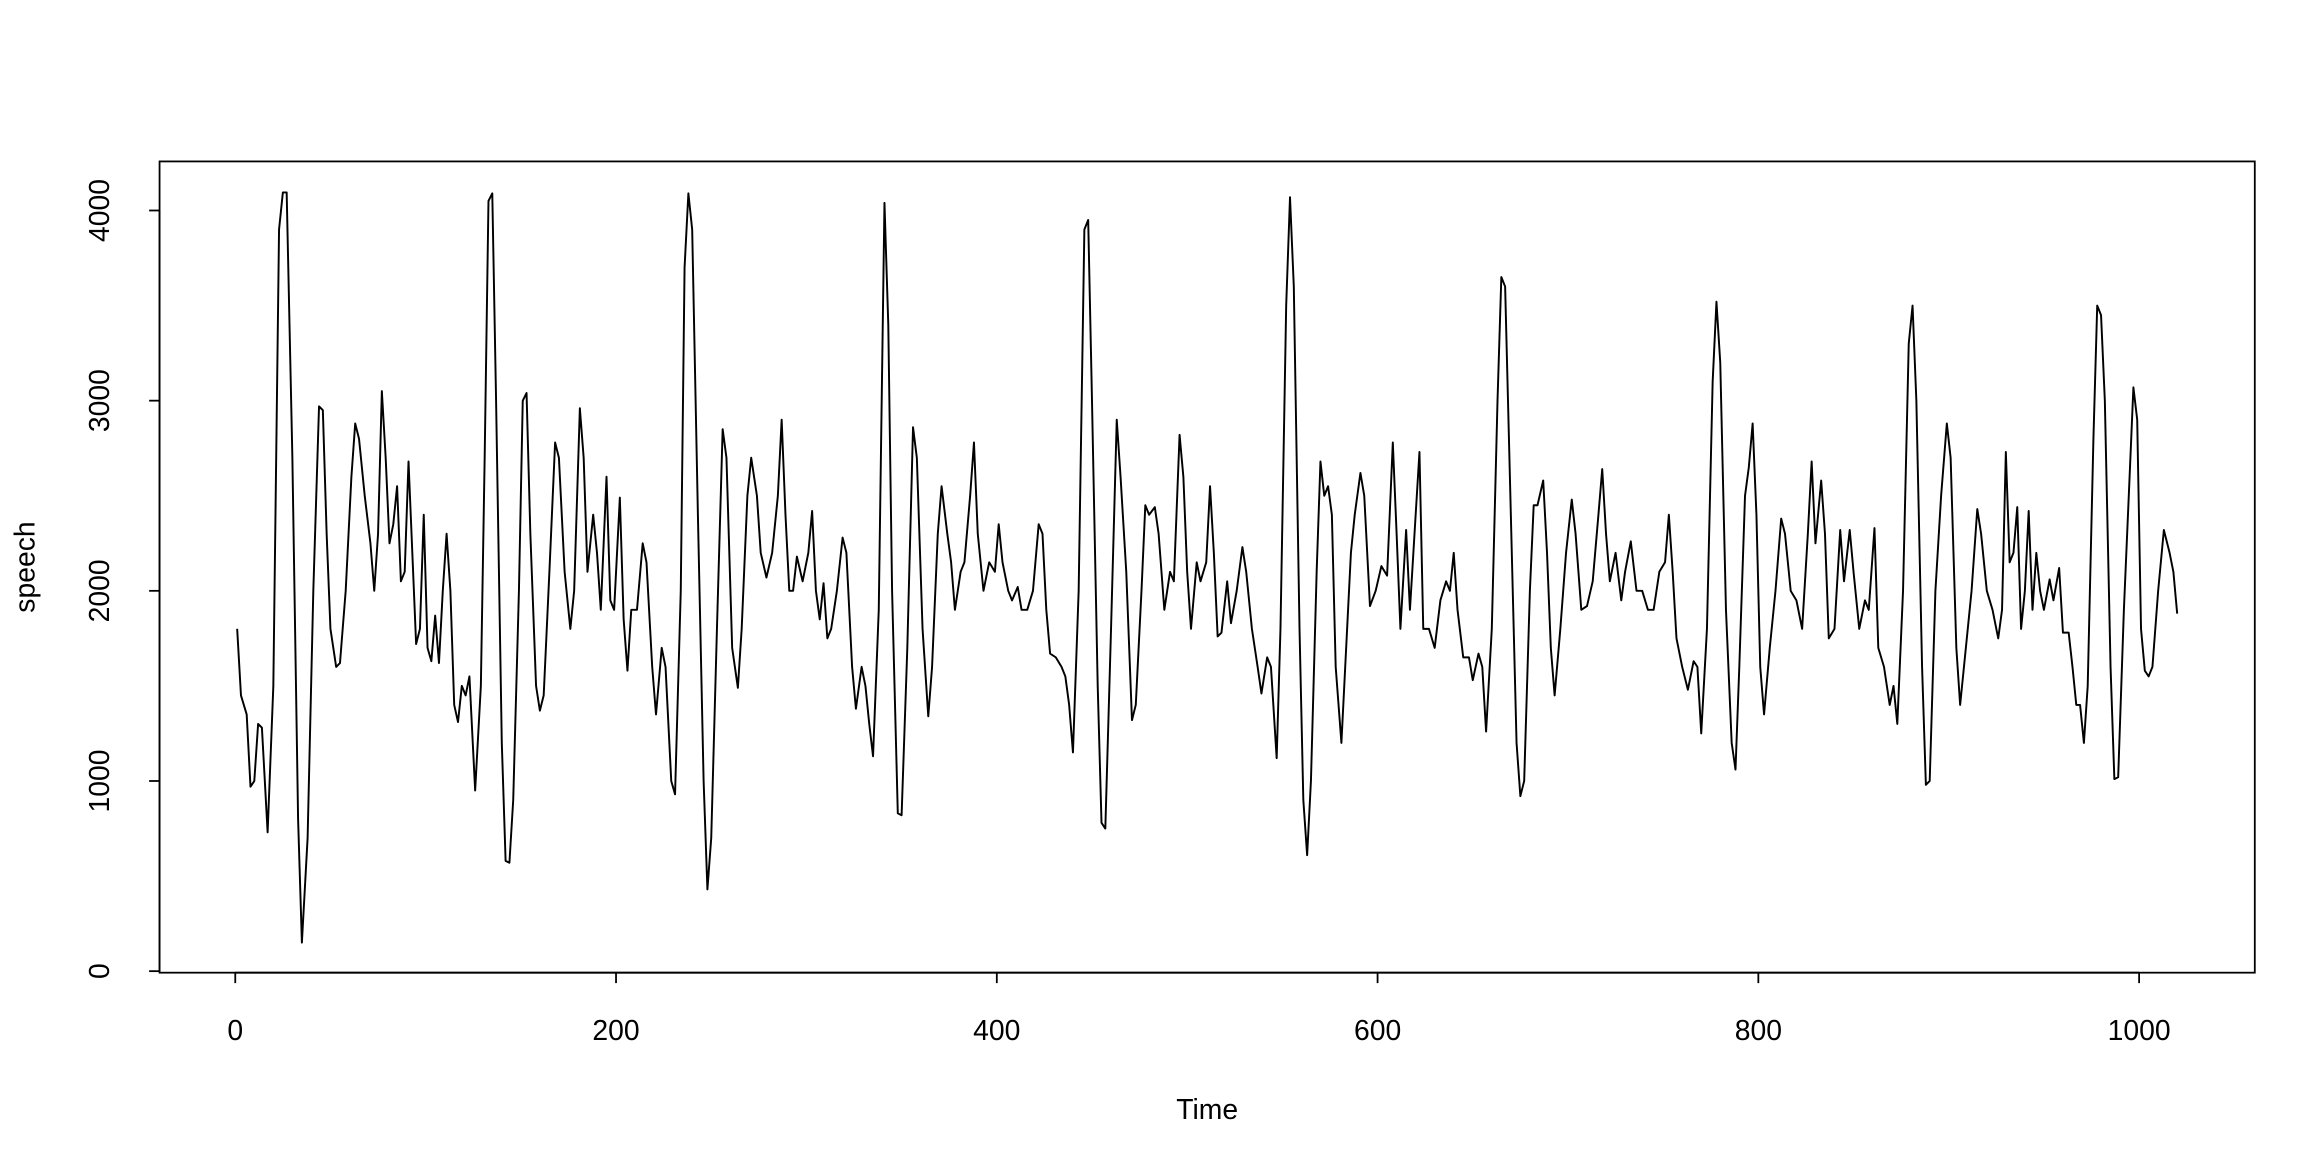  What do you see at coordinates (100, 780) in the screenshot?
I see `y-tick-label: 1000` at bounding box center [100, 780].